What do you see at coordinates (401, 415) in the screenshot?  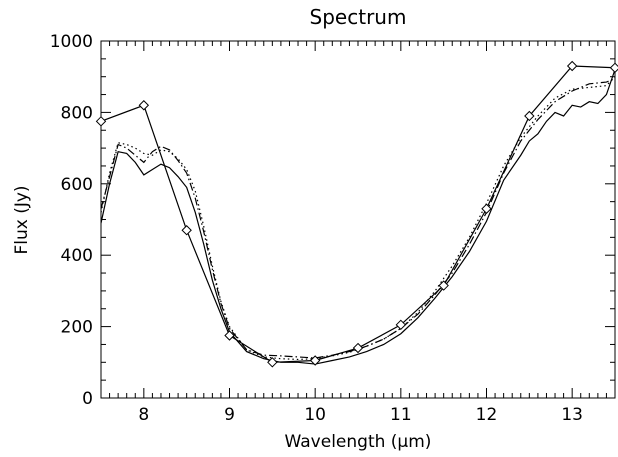 I see `x-tick-label: 11` at bounding box center [401, 415].